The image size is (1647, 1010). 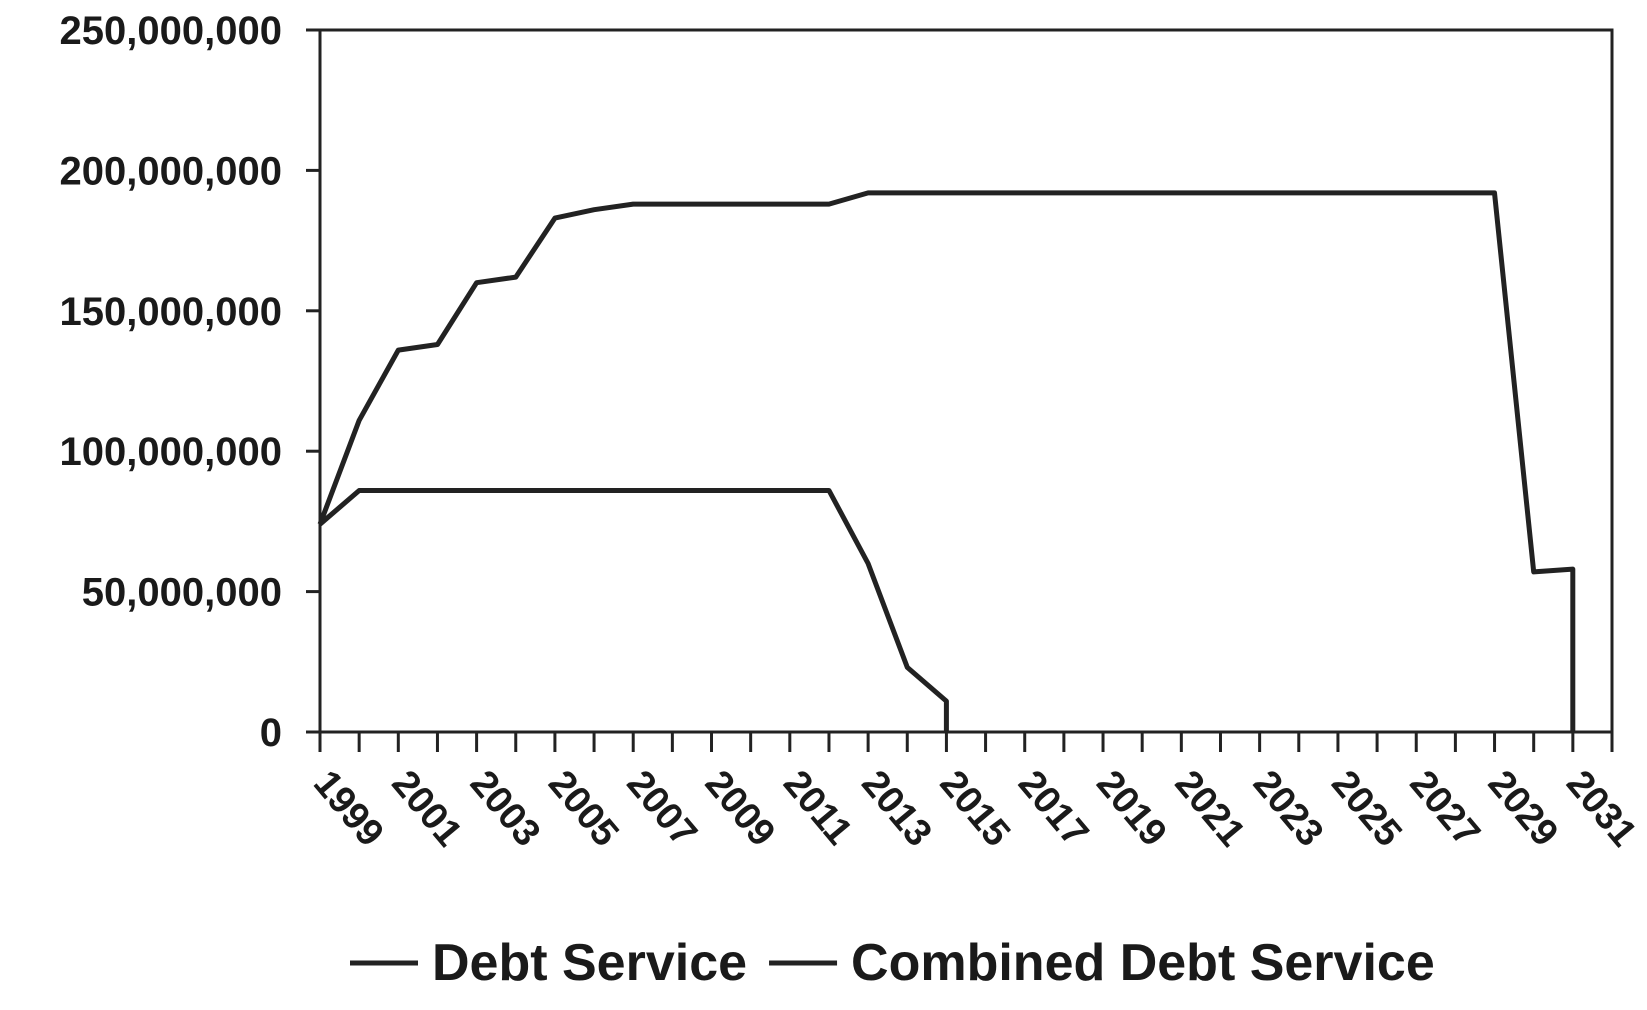 I want to click on x-tick-label: 1999, so click(x=348, y=809).